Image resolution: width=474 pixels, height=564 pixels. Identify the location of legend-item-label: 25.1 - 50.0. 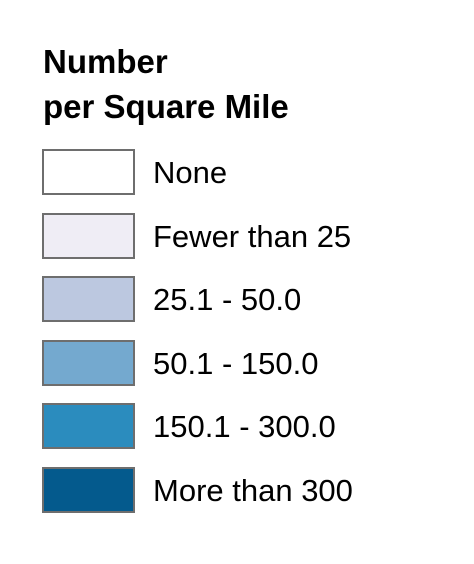
(227, 300).